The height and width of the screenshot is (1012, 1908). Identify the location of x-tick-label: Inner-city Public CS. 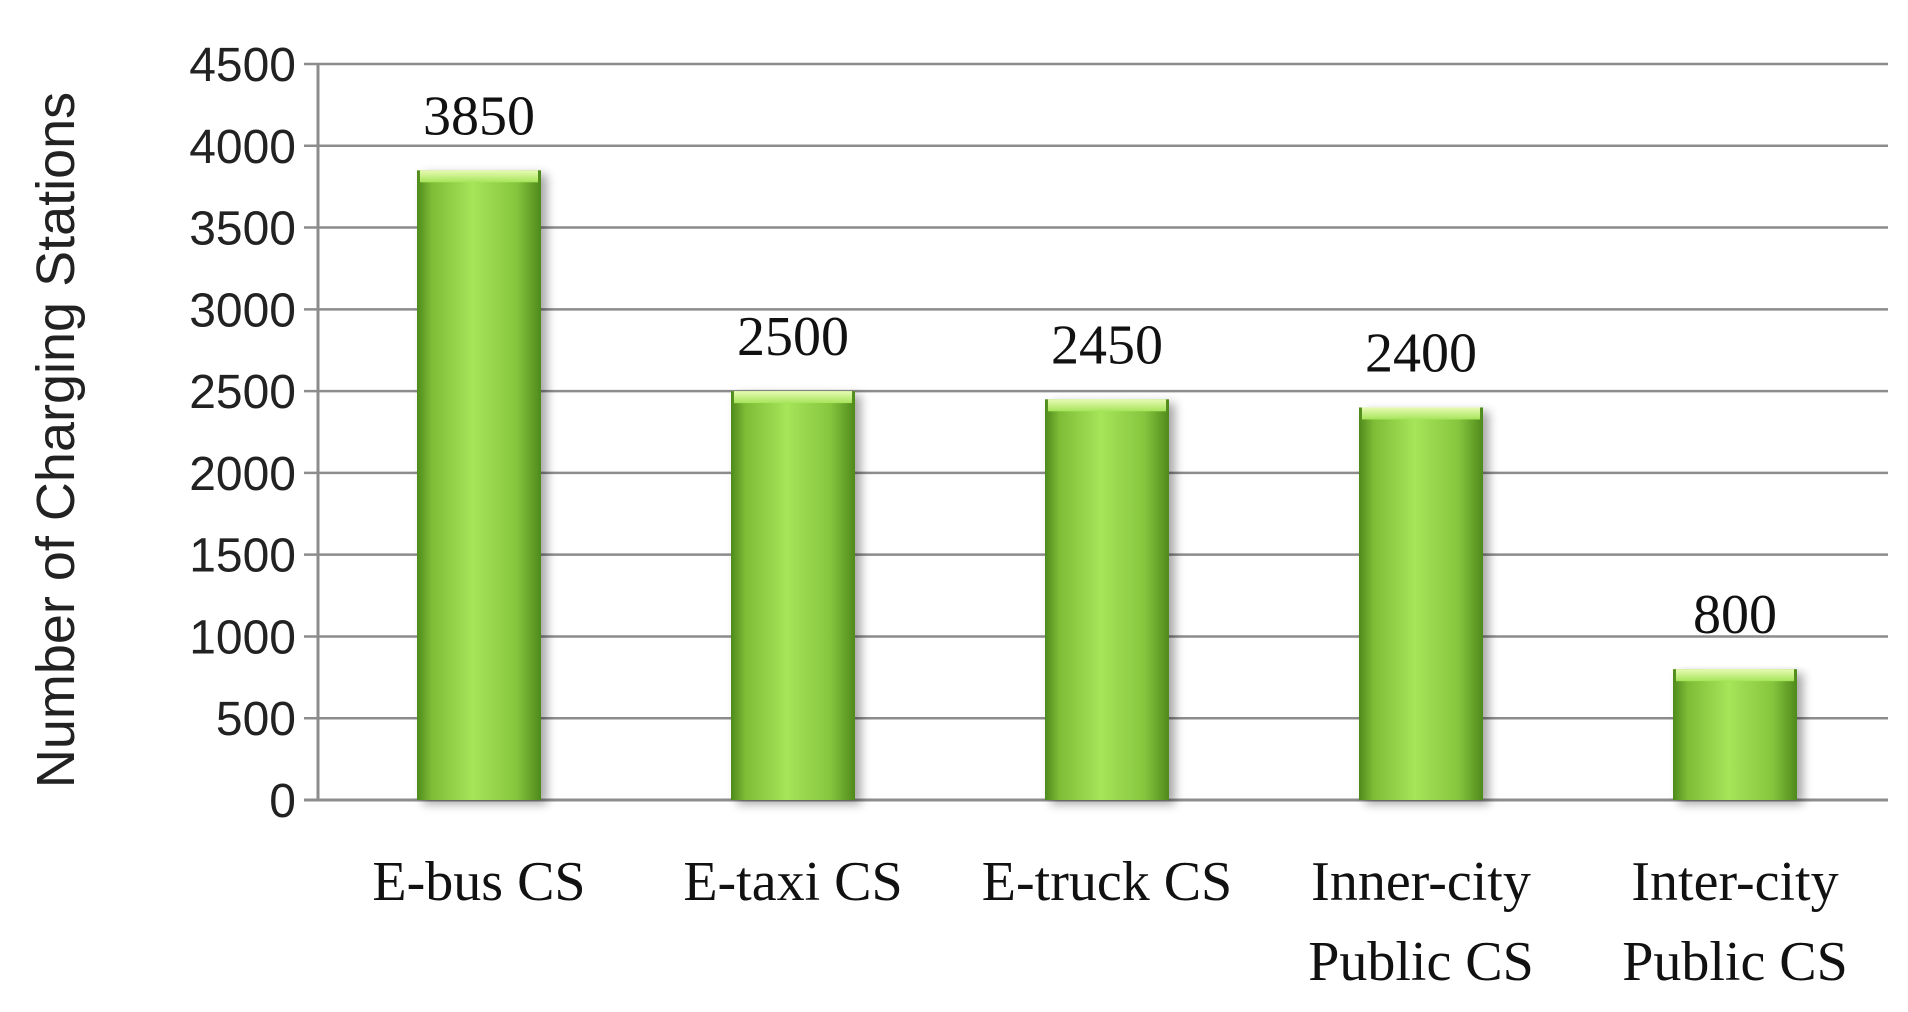
(1421, 922).